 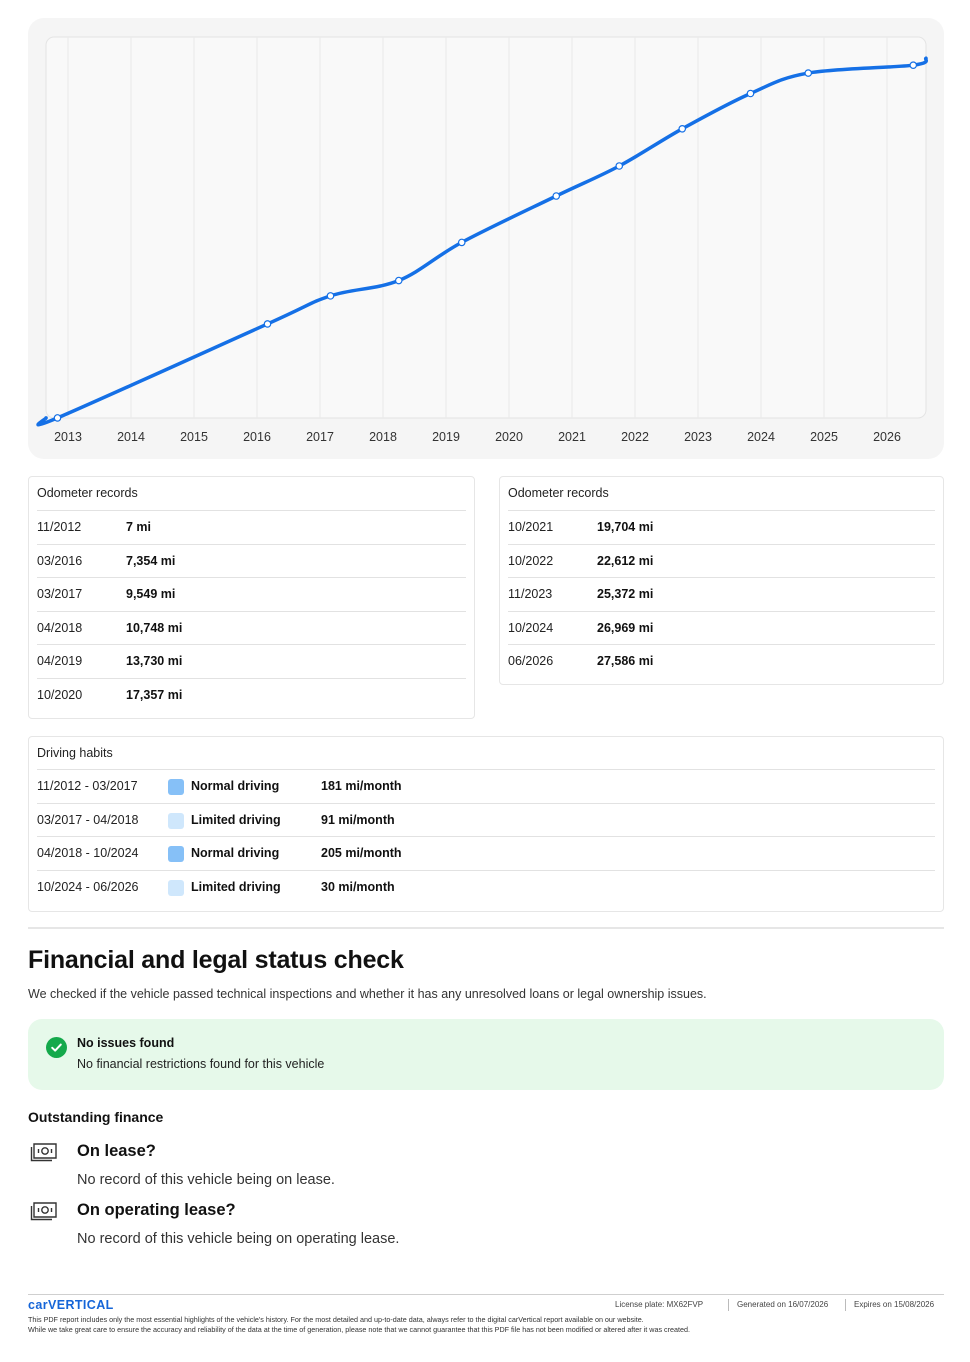 What do you see at coordinates (721, 627) in the screenshot?
I see `table-row: 10/2024 26,969 mi` at bounding box center [721, 627].